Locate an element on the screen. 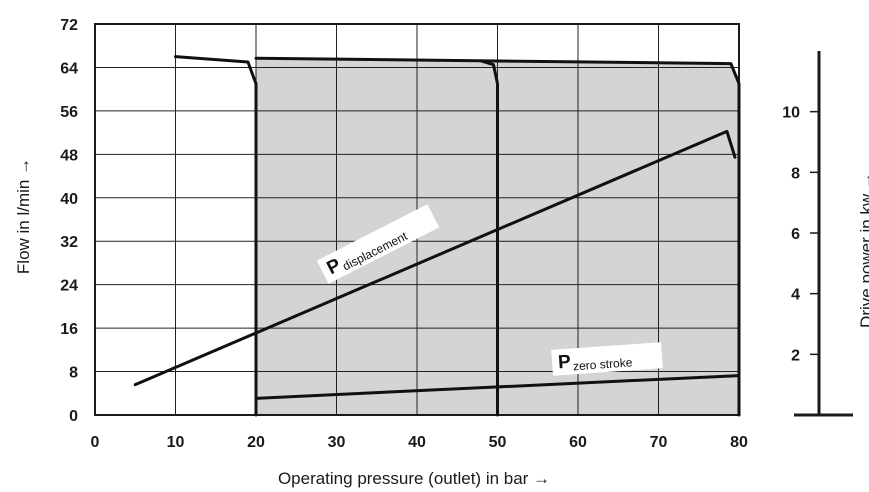  x-tick-label: 70 is located at coordinates (659, 442).